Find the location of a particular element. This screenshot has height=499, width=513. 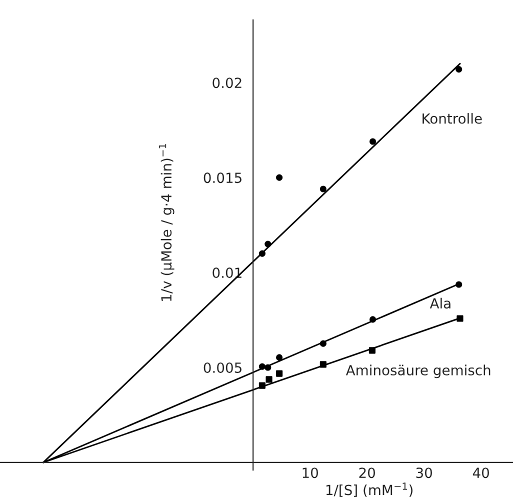

x-tick-label: 30 is located at coordinates (424, 473).